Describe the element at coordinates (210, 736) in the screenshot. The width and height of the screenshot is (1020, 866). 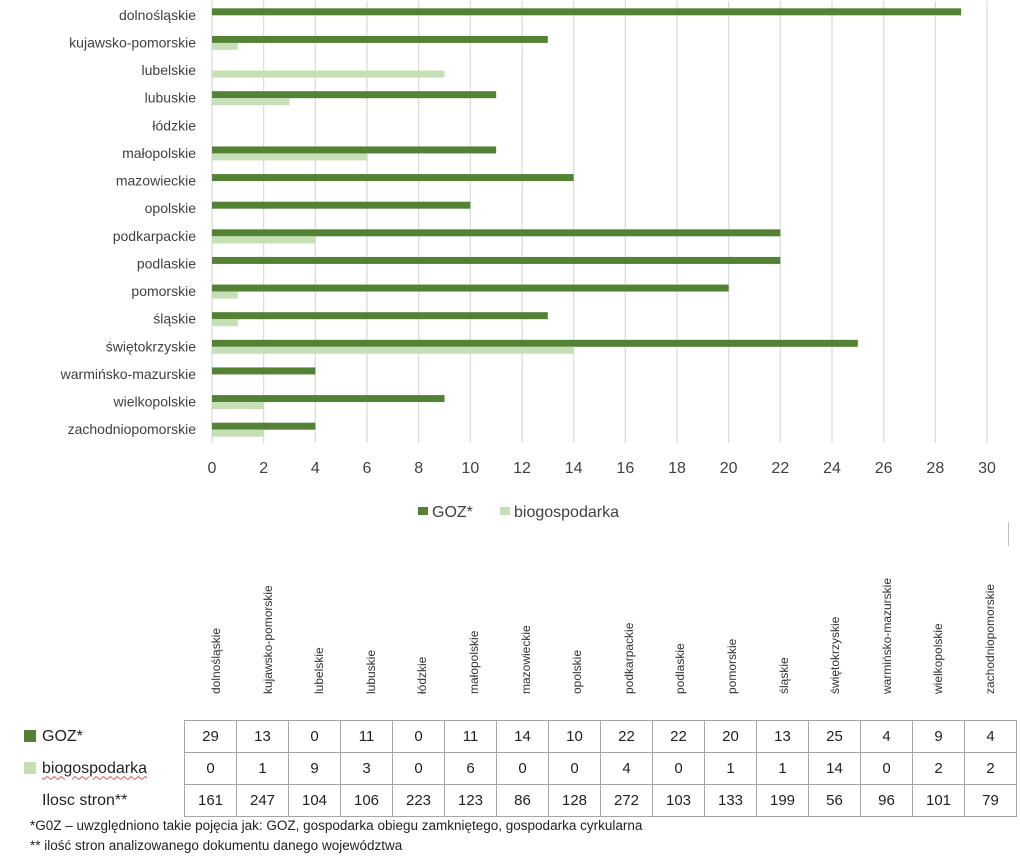
I see `table-cell: 29` at that location.